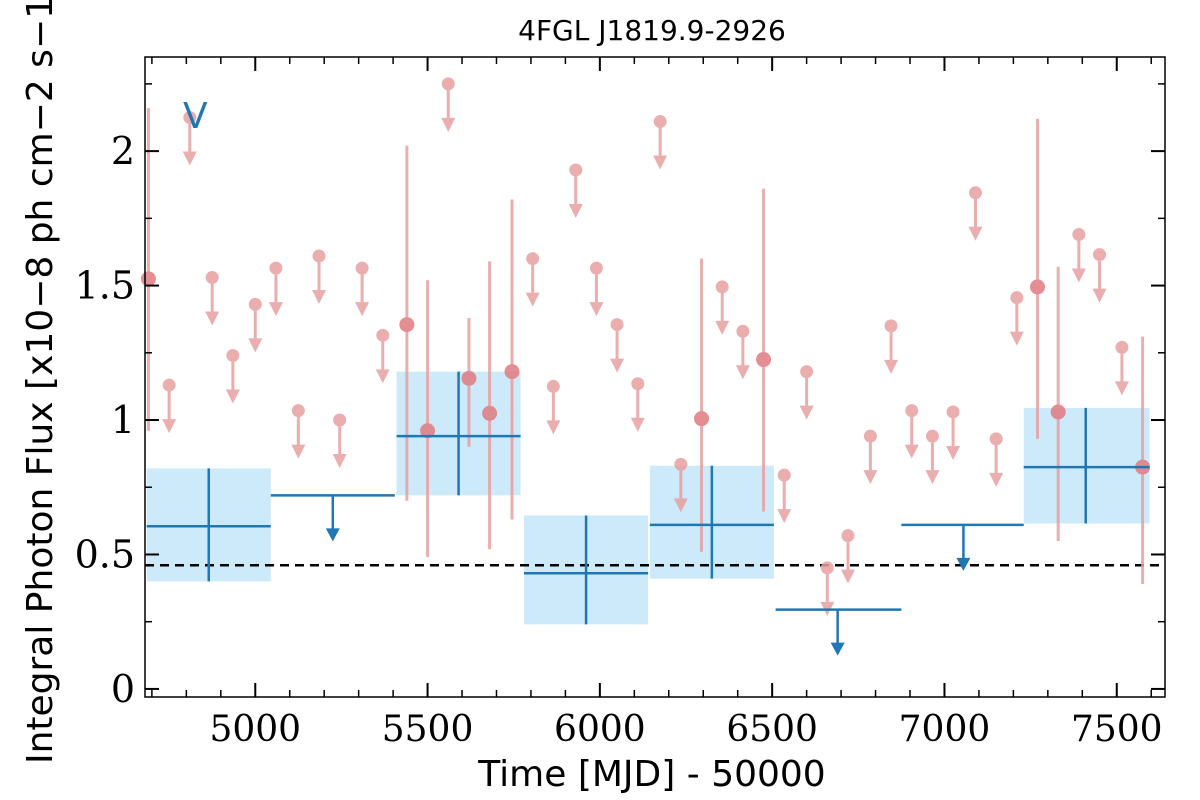 The image size is (1200, 800). Describe the element at coordinates (428, 729) in the screenshot. I see `x-tick-label: 5500` at that location.